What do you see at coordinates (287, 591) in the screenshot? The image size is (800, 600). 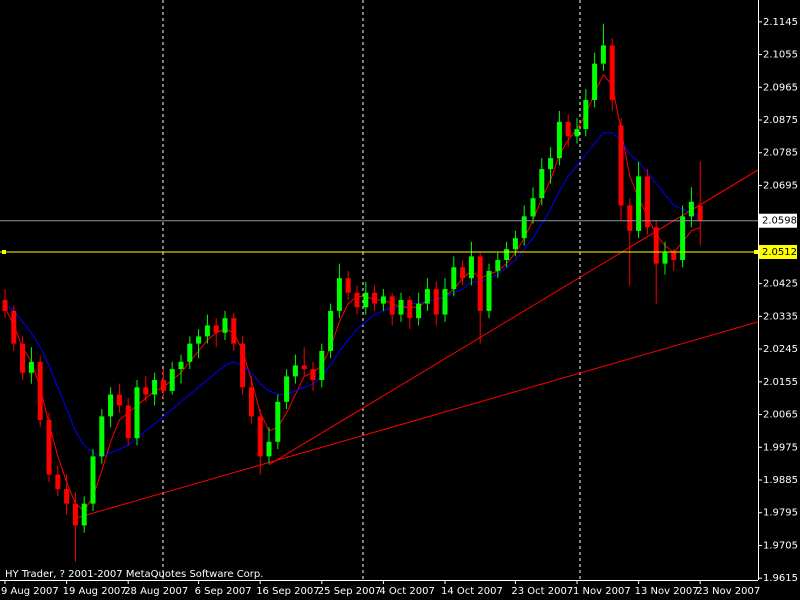 I see `x-tick-label: 16 Sep 2007` at bounding box center [287, 591].